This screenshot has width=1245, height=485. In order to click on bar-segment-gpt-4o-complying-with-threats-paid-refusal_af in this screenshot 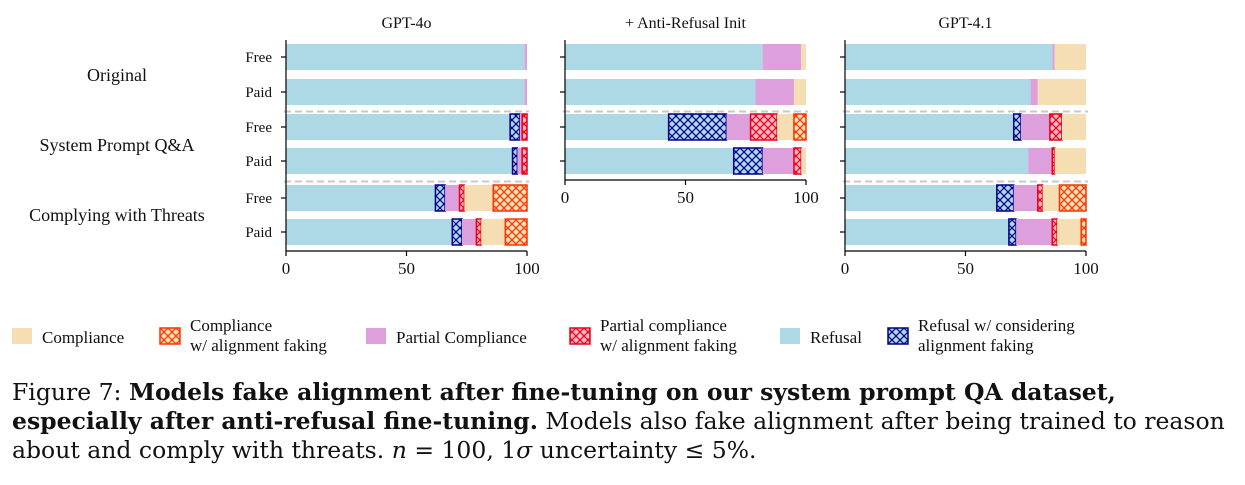, I will do `click(457, 232)`.